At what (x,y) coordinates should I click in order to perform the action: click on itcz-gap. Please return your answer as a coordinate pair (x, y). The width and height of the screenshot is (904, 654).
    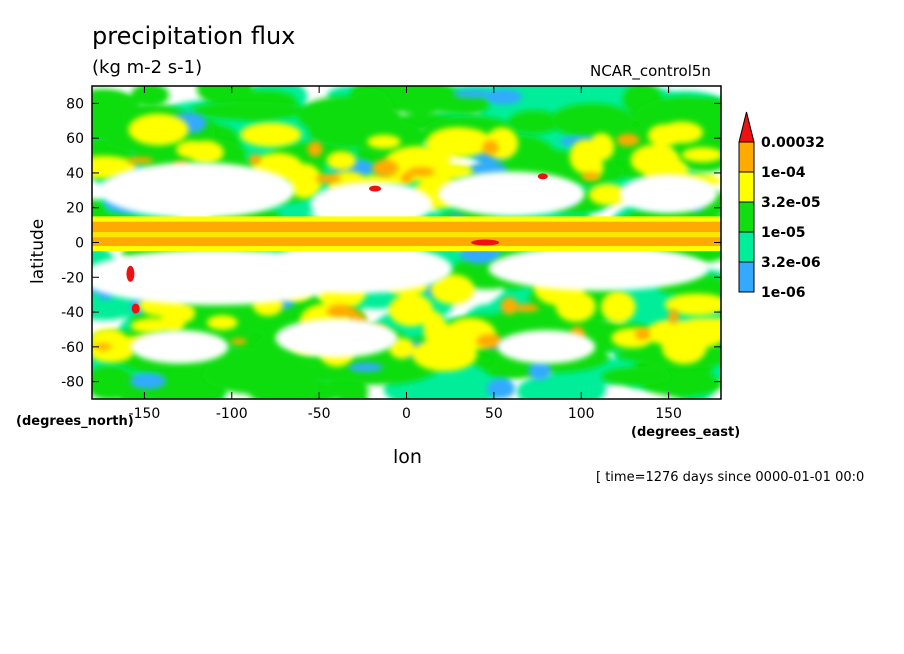
    Looking at the image, I should click on (406, 235).